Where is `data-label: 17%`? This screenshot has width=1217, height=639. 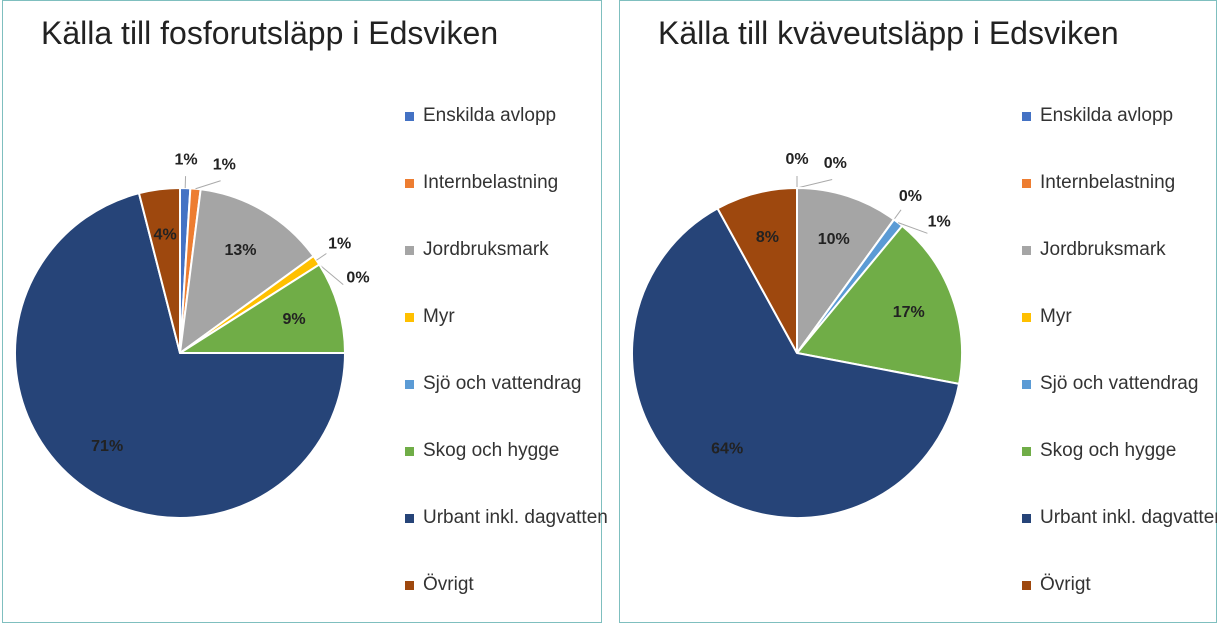 data-label: 17% is located at coordinates (909, 312).